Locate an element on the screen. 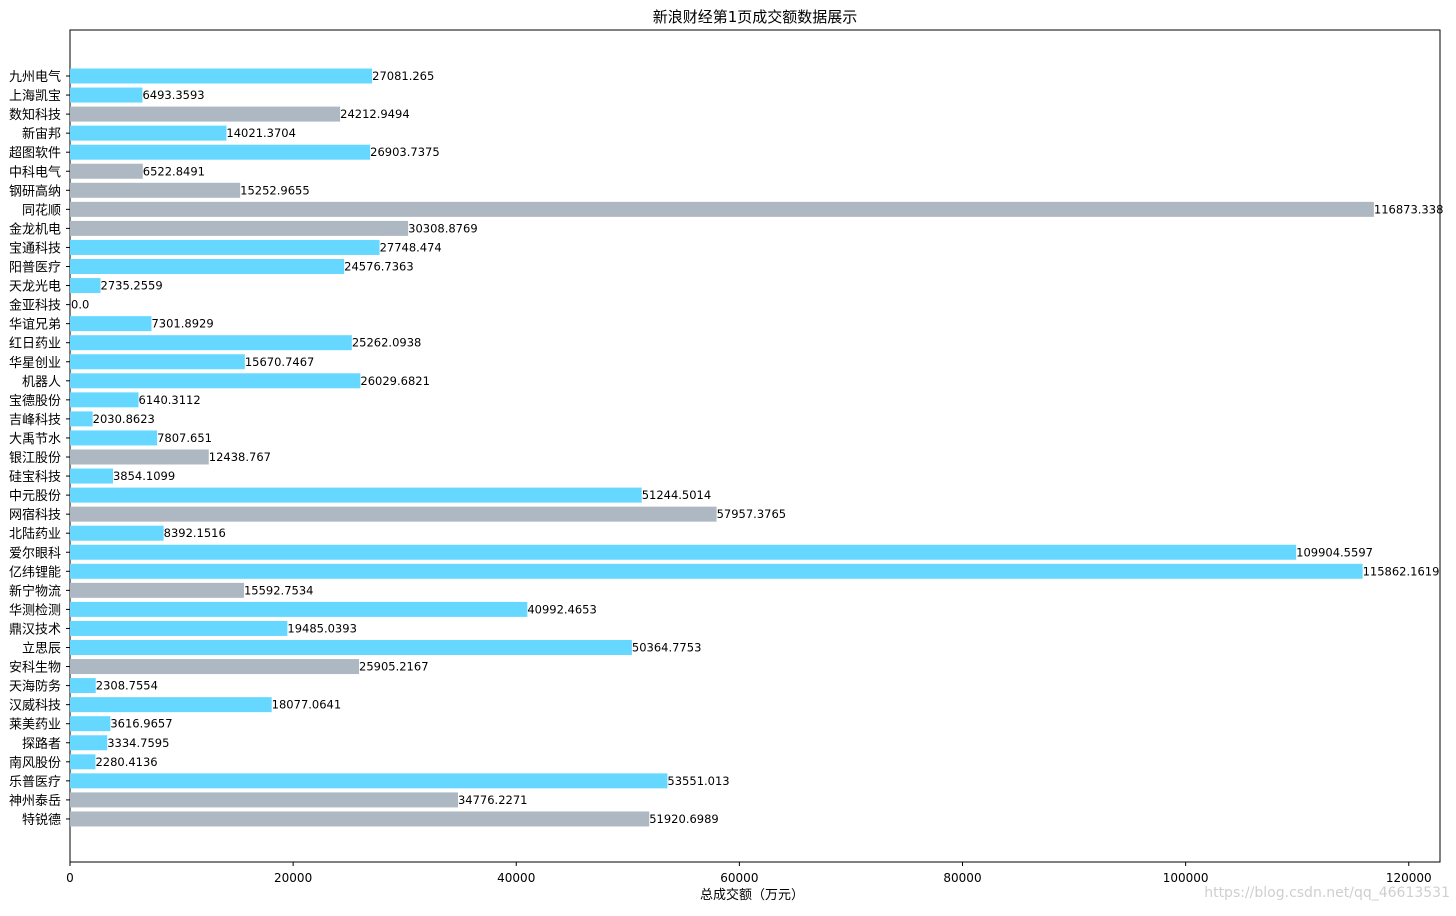 Image resolution: width=1456 pixels, height=916 pixels. y-category-label: 九州电气 is located at coordinates (35, 77).